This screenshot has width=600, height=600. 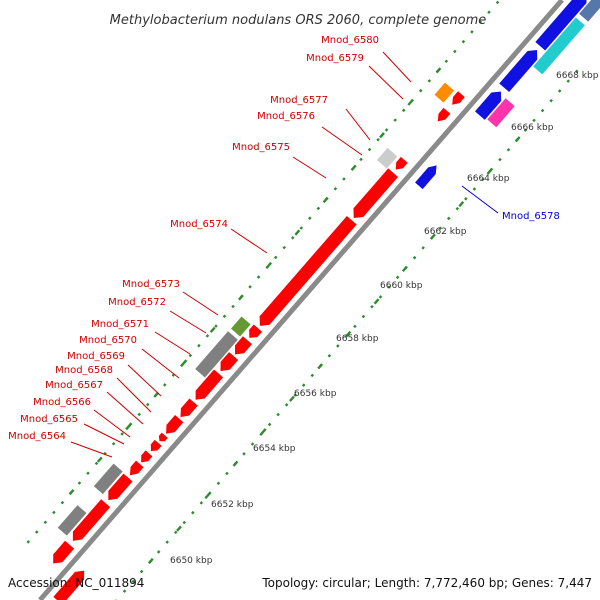 What do you see at coordinates (335, 58) in the screenshot?
I see `gene-label: Mnod_6579` at bounding box center [335, 58].